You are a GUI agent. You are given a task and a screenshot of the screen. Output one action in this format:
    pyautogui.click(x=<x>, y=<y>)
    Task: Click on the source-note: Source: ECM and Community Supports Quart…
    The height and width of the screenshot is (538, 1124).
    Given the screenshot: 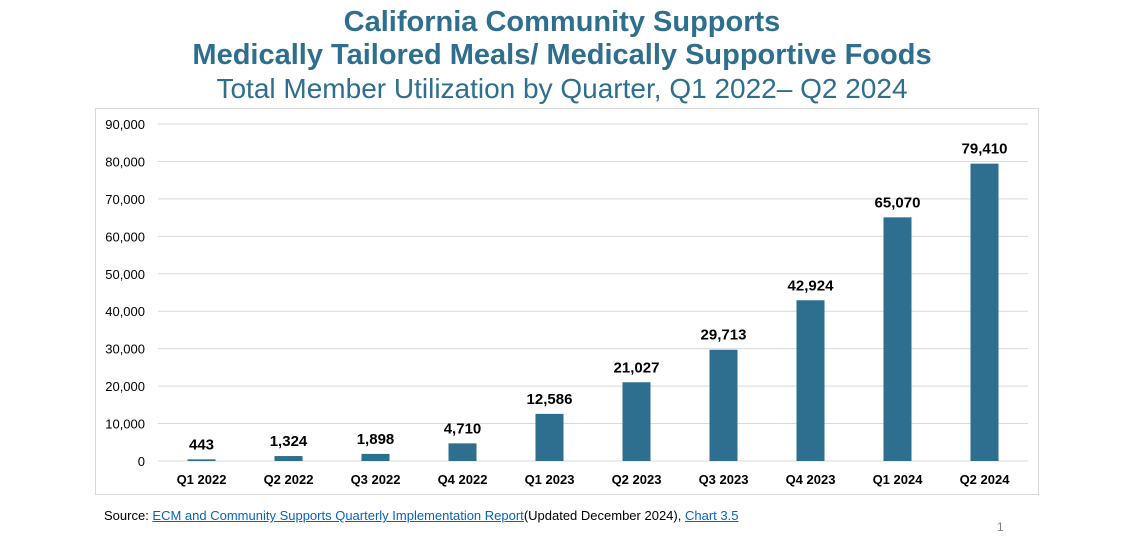 What is the action you would take?
    pyautogui.click(x=421, y=515)
    